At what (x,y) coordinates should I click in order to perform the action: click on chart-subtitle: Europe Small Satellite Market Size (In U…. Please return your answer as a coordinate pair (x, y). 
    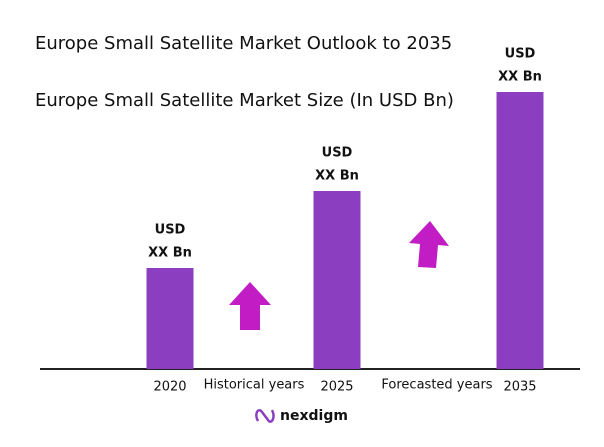
    Looking at the image, I should click on (244, 100).